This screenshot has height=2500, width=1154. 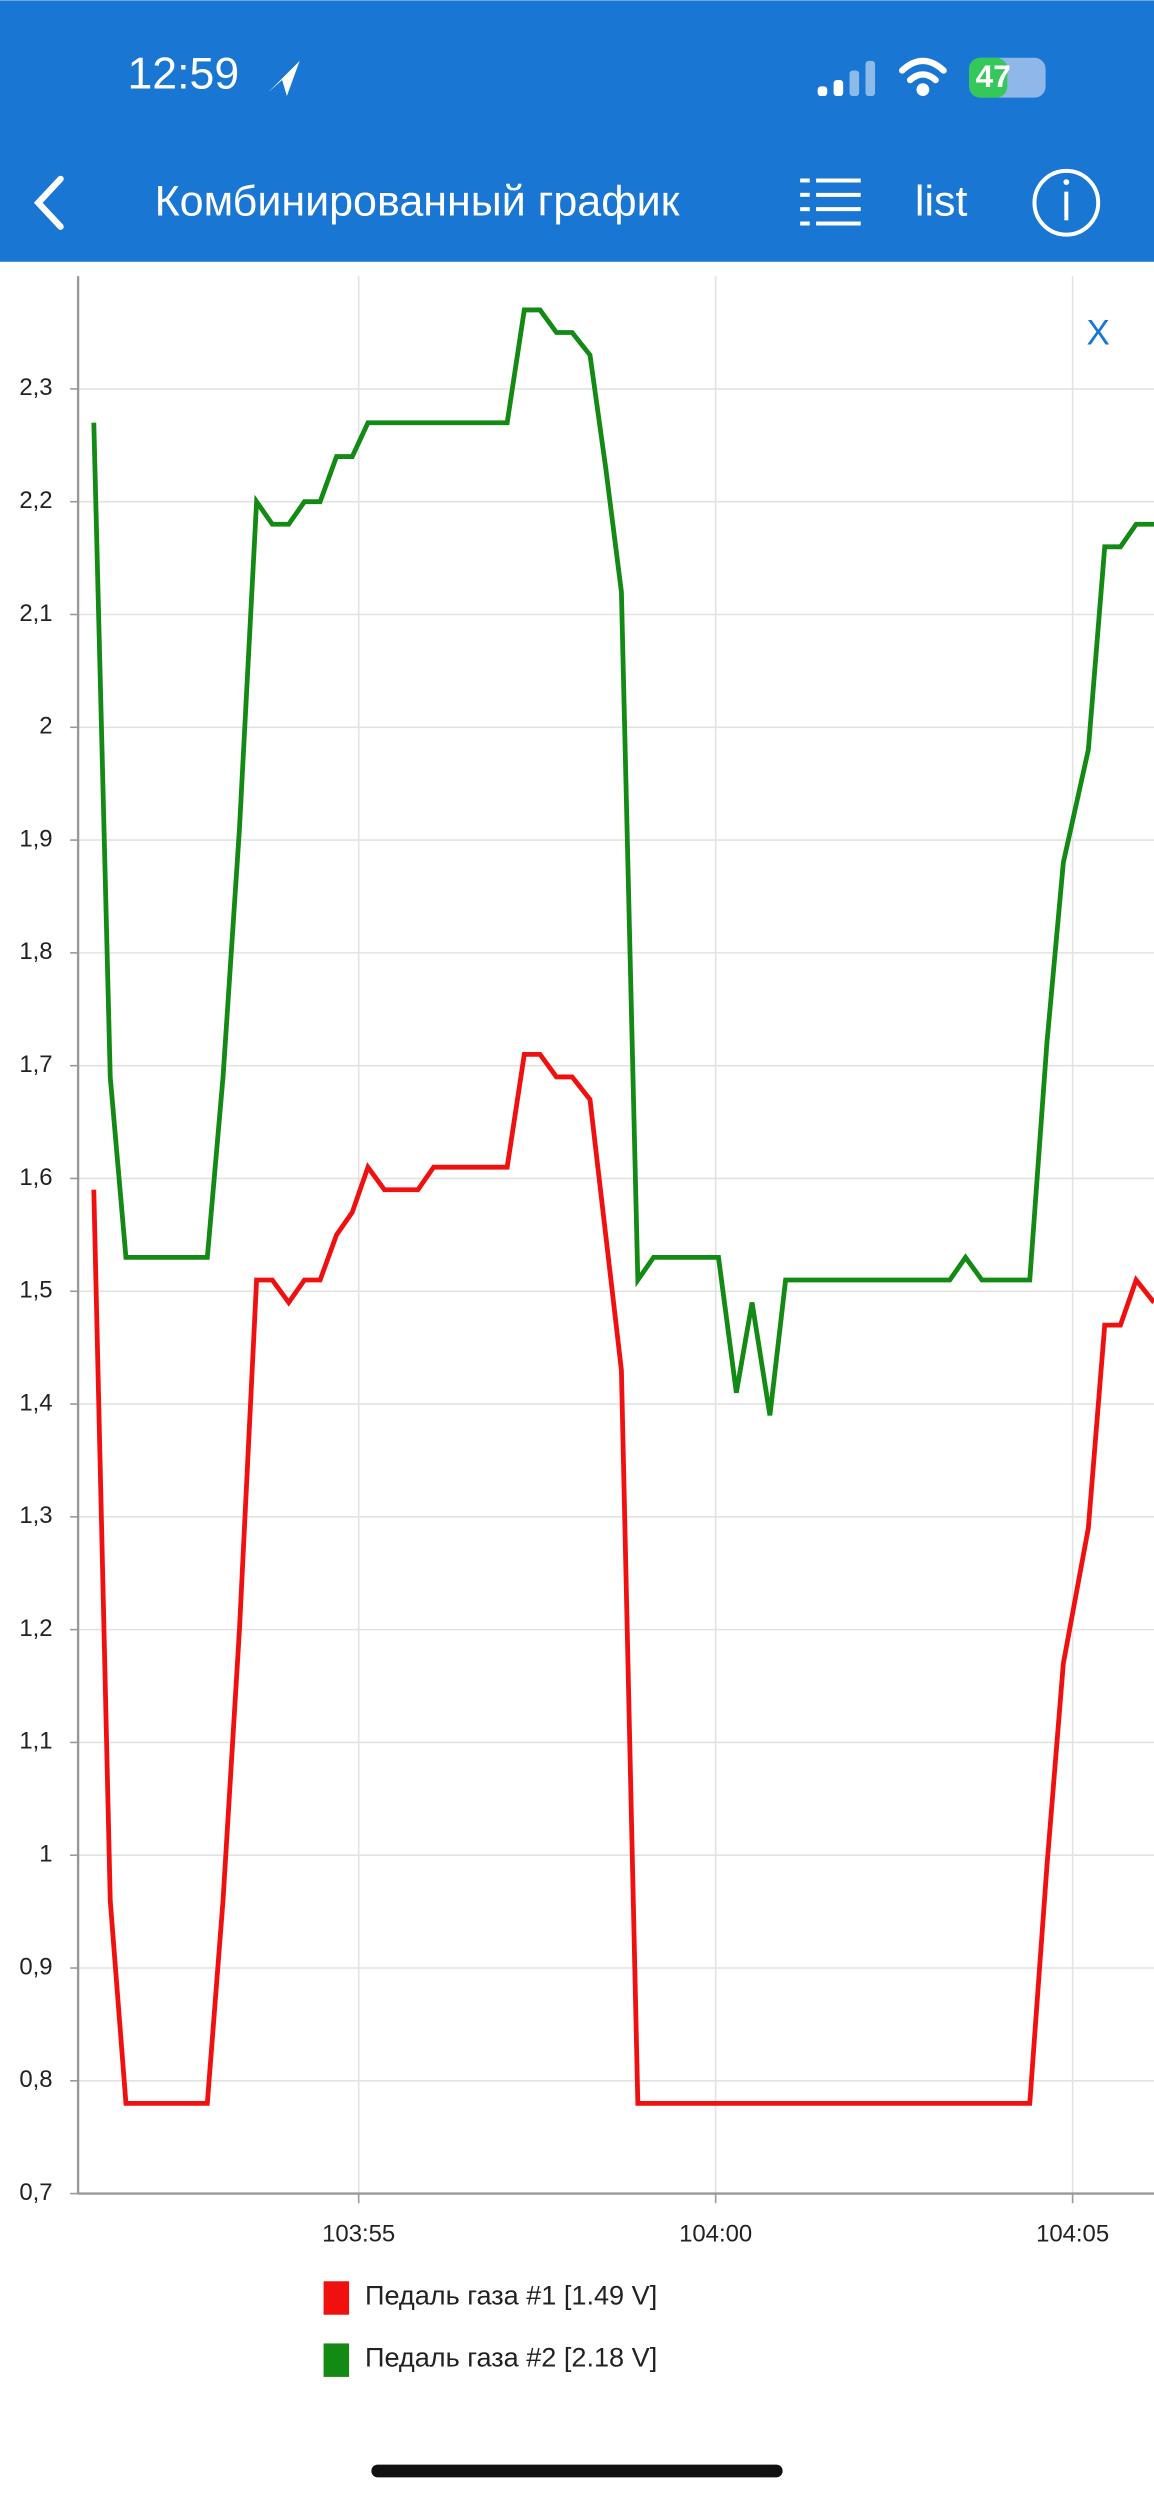 What do you see at coordinates (577, 2471) in the screenshot?
I see `home-indicator` at bounding box center [577, 2471].